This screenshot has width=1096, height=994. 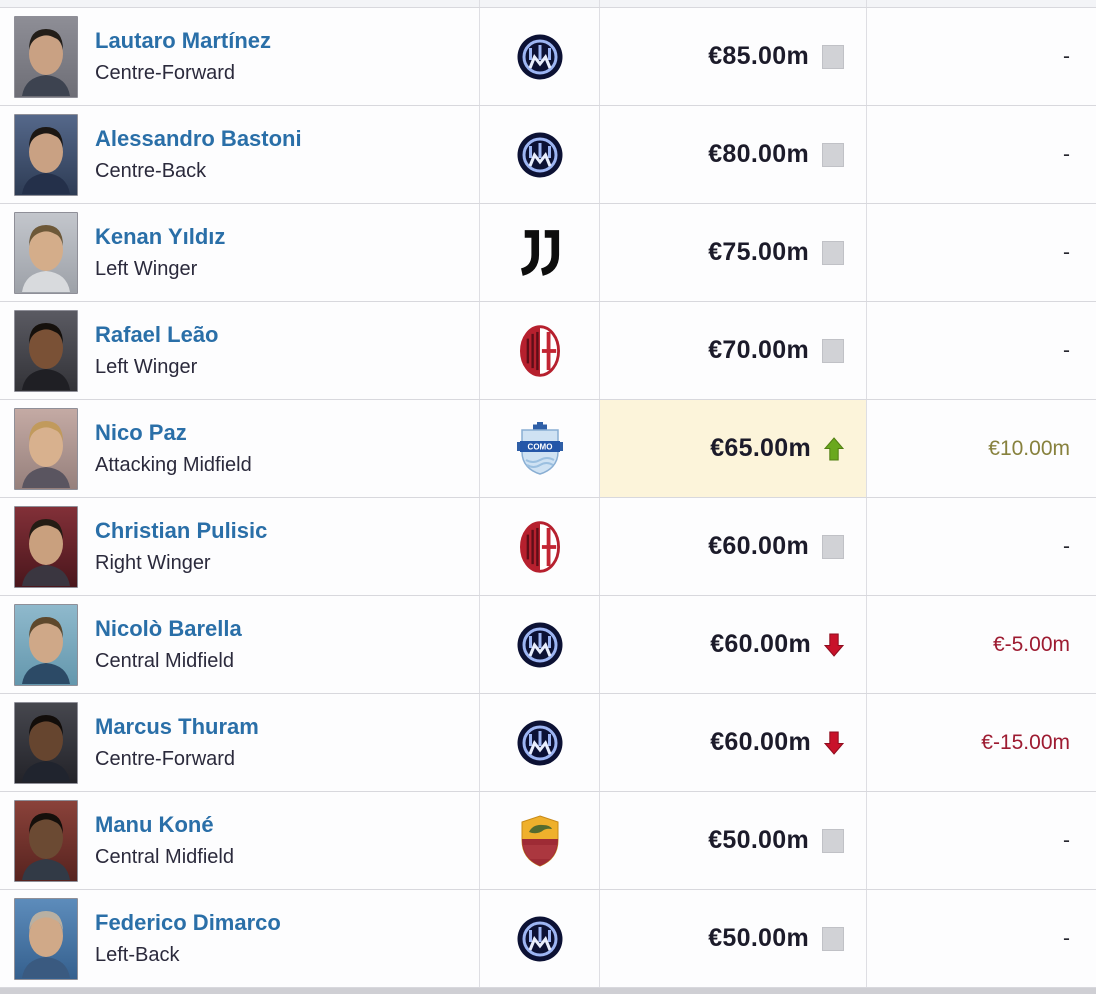 I want to click on arrow-down-icon, so click(x=834, y=743).